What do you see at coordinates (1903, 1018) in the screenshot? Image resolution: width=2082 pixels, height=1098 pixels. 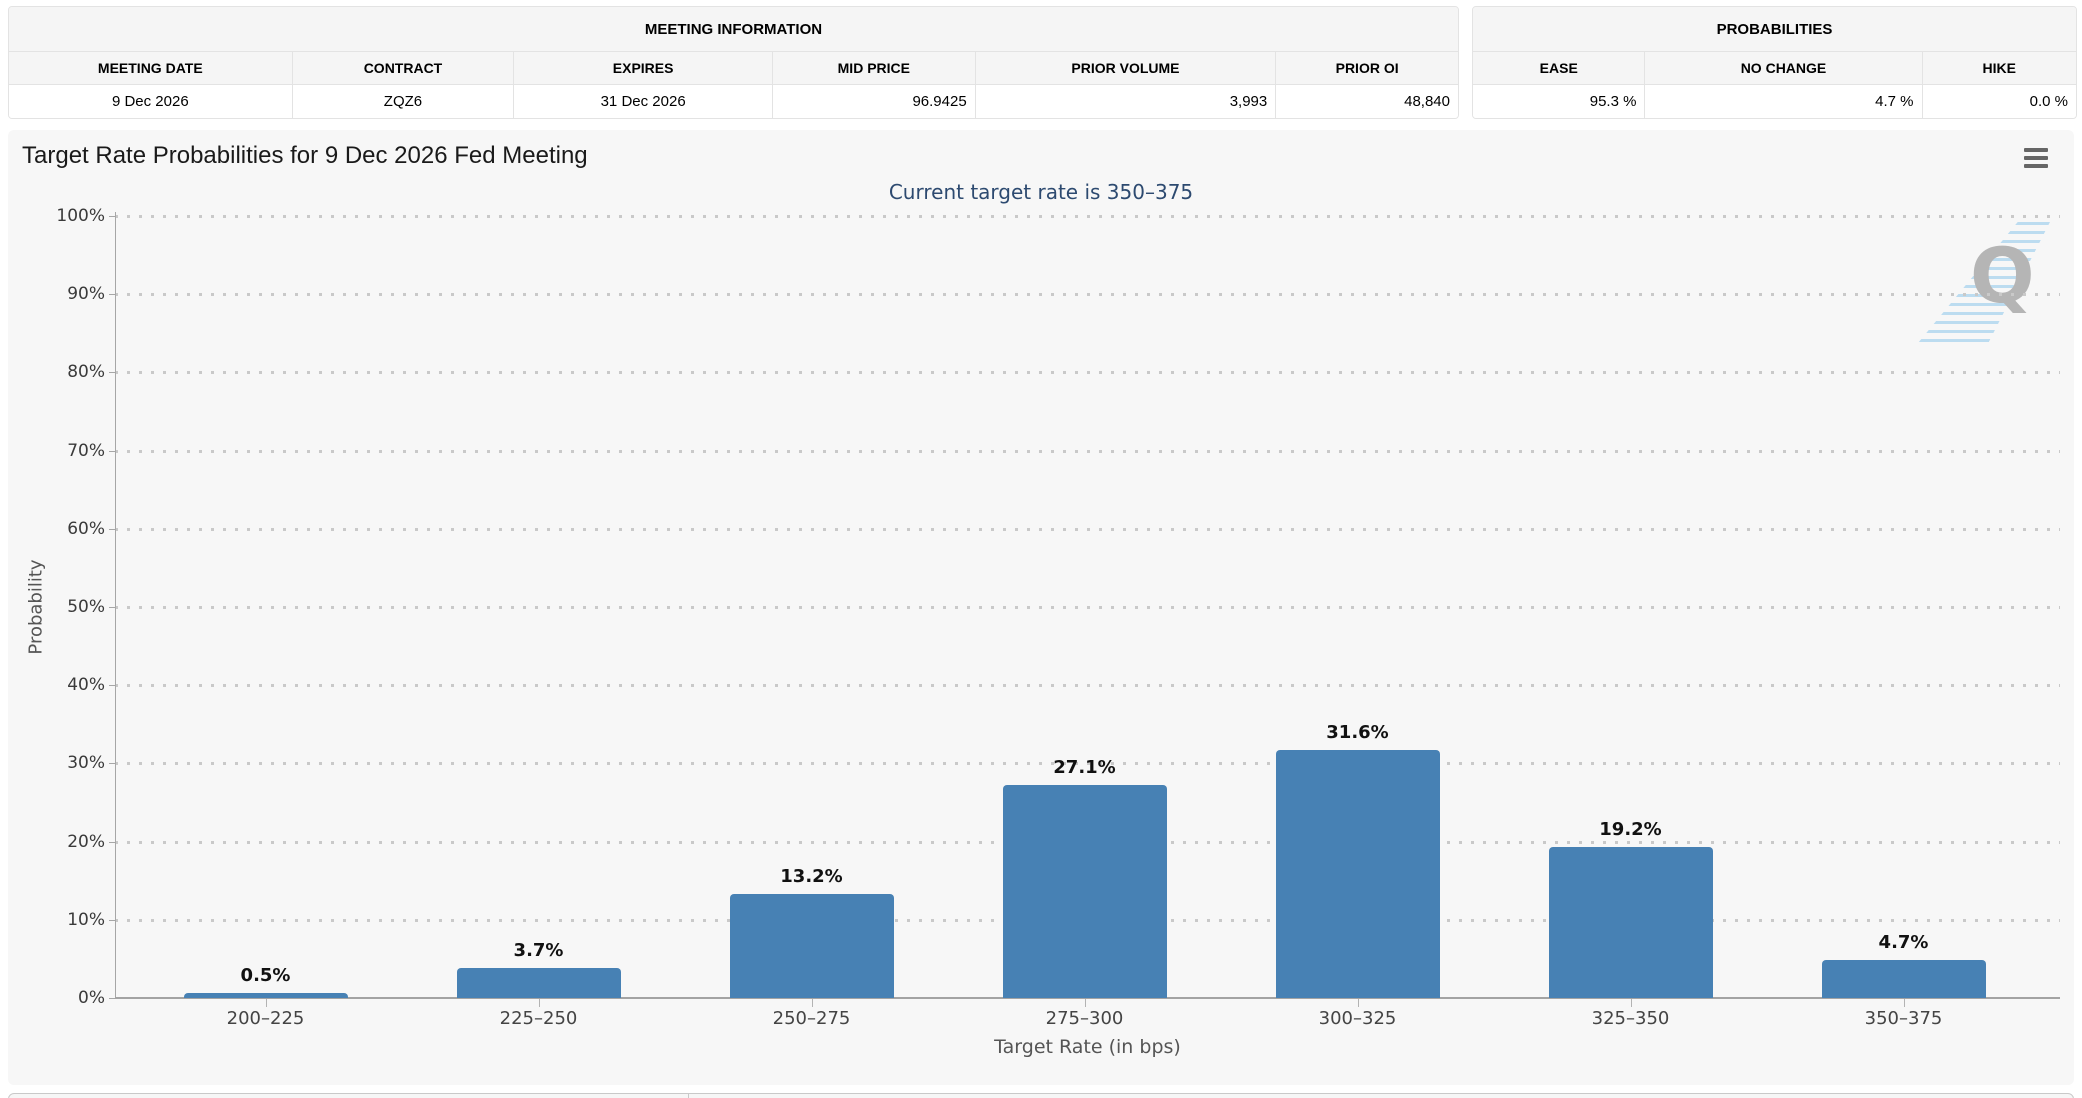 I see `x-axis-label: 350–375` at bounding box center [1903, 1018].